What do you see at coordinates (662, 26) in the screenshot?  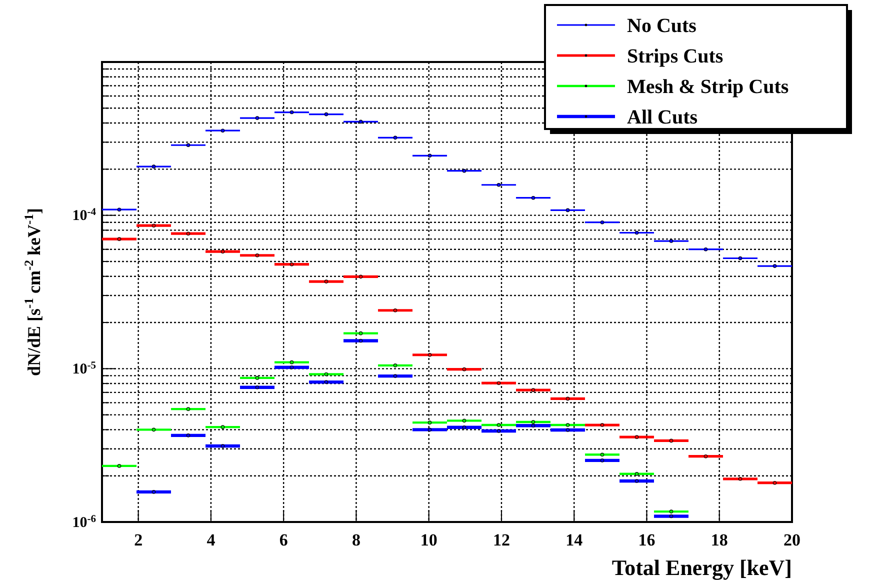 I see `legend-label: No Cuts` at bounding box center [662, 26].